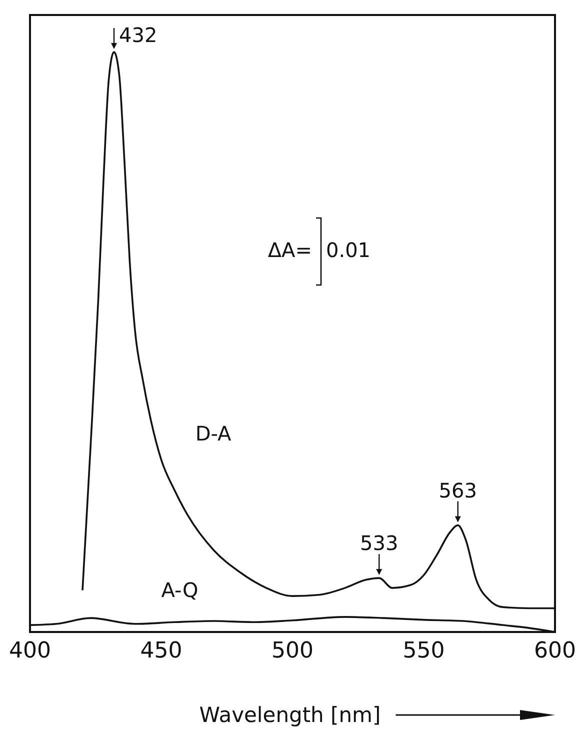 This screenshot has height=738, width=583. What do you see at coordinates (30, 651) in the screenshot?
I see `x-tick-label: 400` at bounding box center [30, 651].